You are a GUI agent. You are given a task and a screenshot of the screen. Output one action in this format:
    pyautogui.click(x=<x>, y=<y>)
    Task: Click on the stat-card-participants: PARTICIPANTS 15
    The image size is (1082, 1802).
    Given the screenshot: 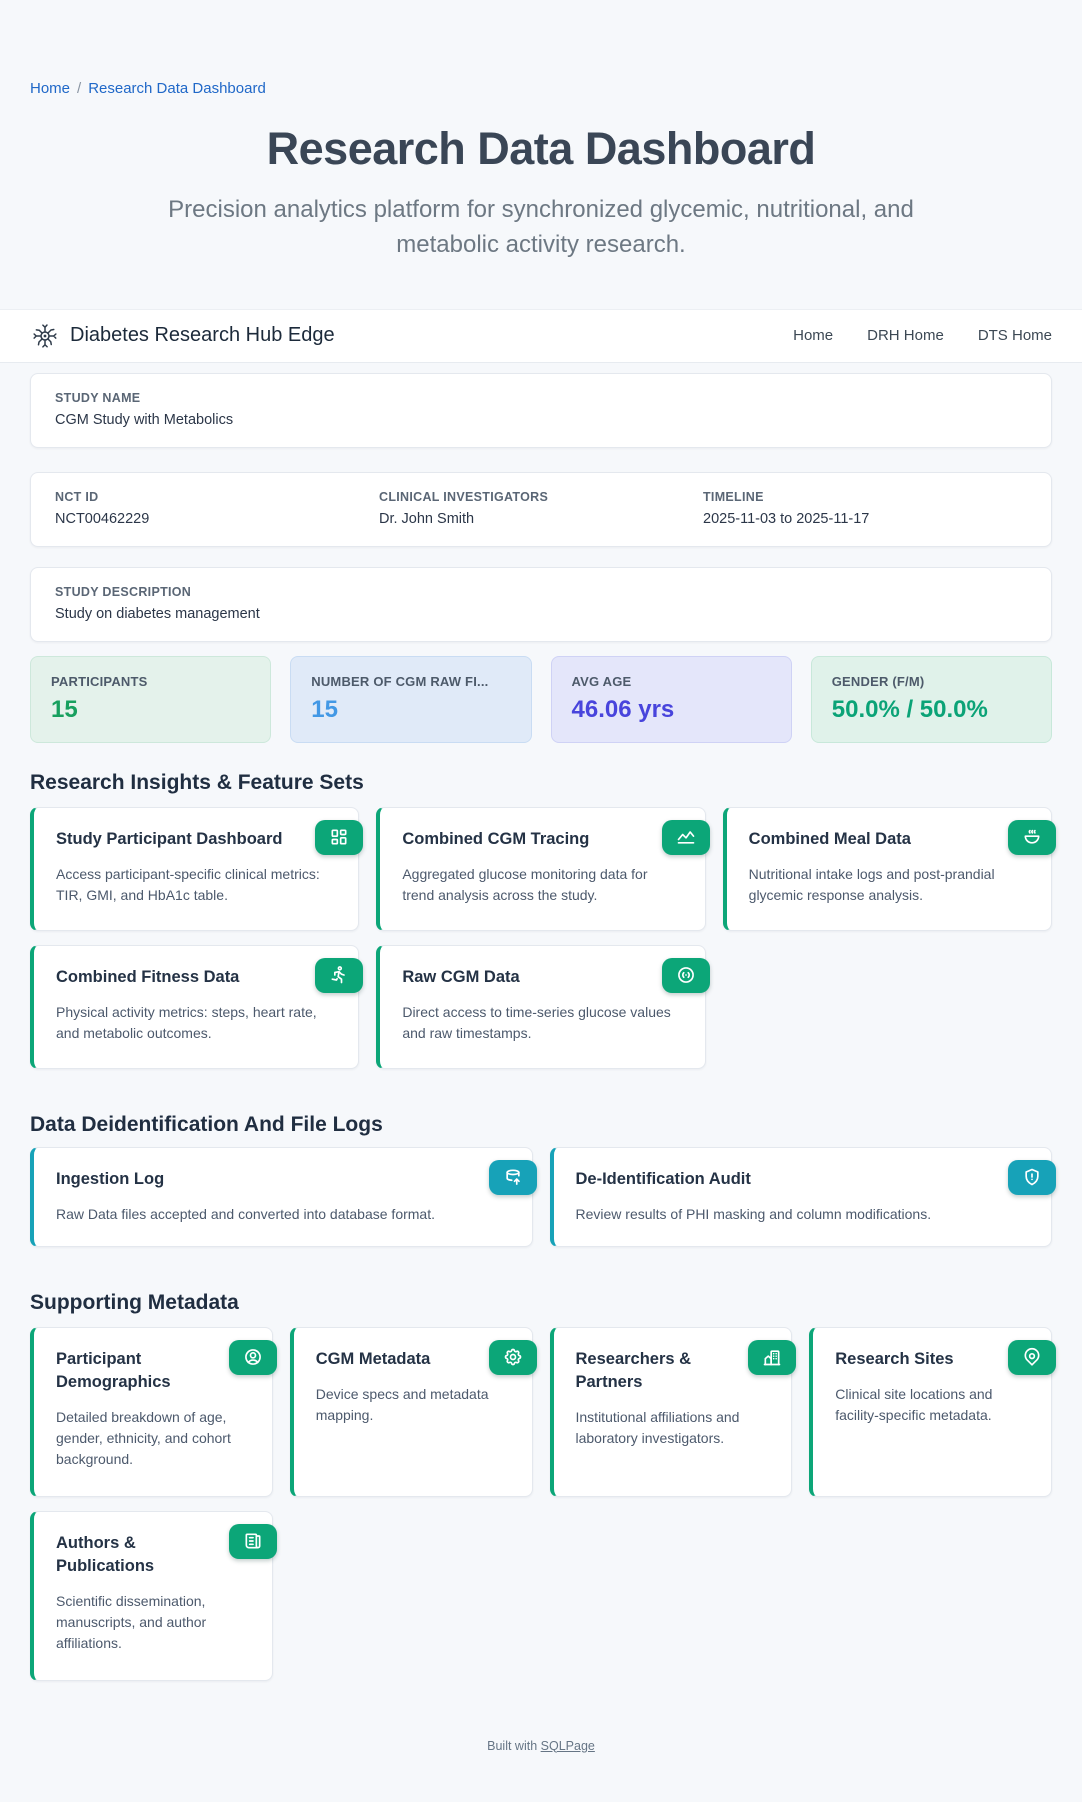 What is the action you would take?
    pyautogui.click(x=151, y=699)
    